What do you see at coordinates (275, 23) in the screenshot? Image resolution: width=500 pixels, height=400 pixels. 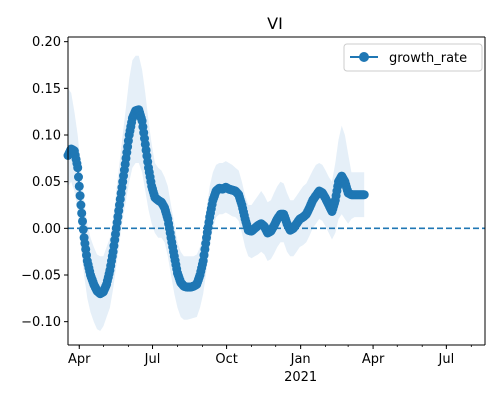 I see `chart-title: VI` at bounding box center [275, 23].